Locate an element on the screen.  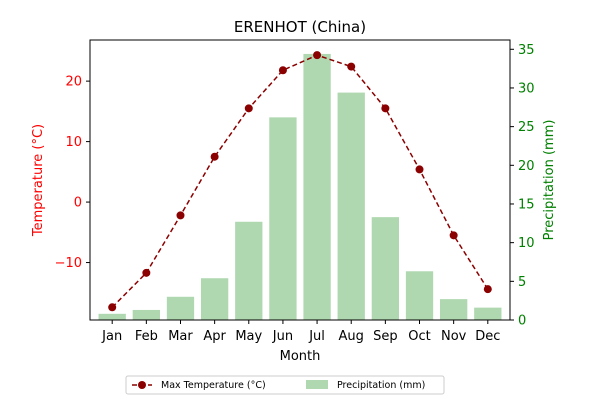
right-tick-label: 30 is located at coordinates (526, 88).